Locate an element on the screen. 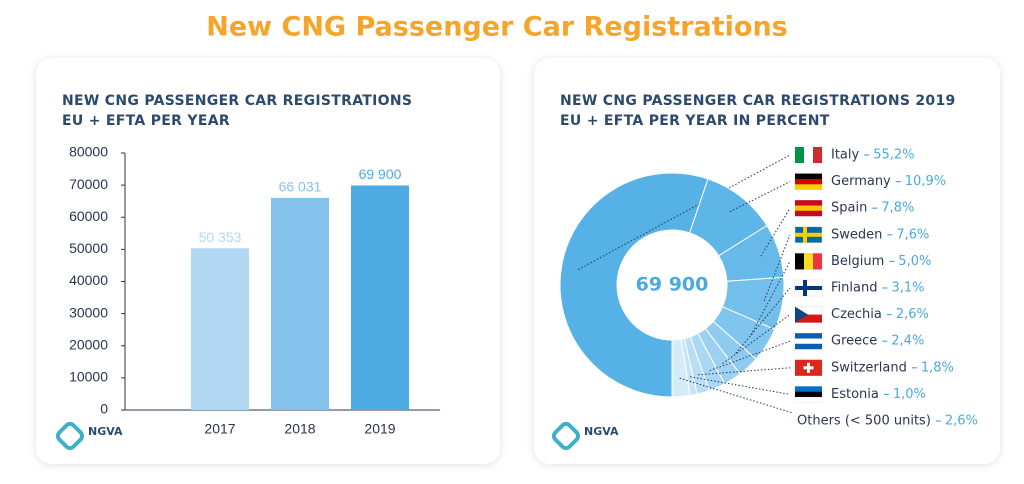  x-tick-label: 2019 is located at coordinates (379, 429).